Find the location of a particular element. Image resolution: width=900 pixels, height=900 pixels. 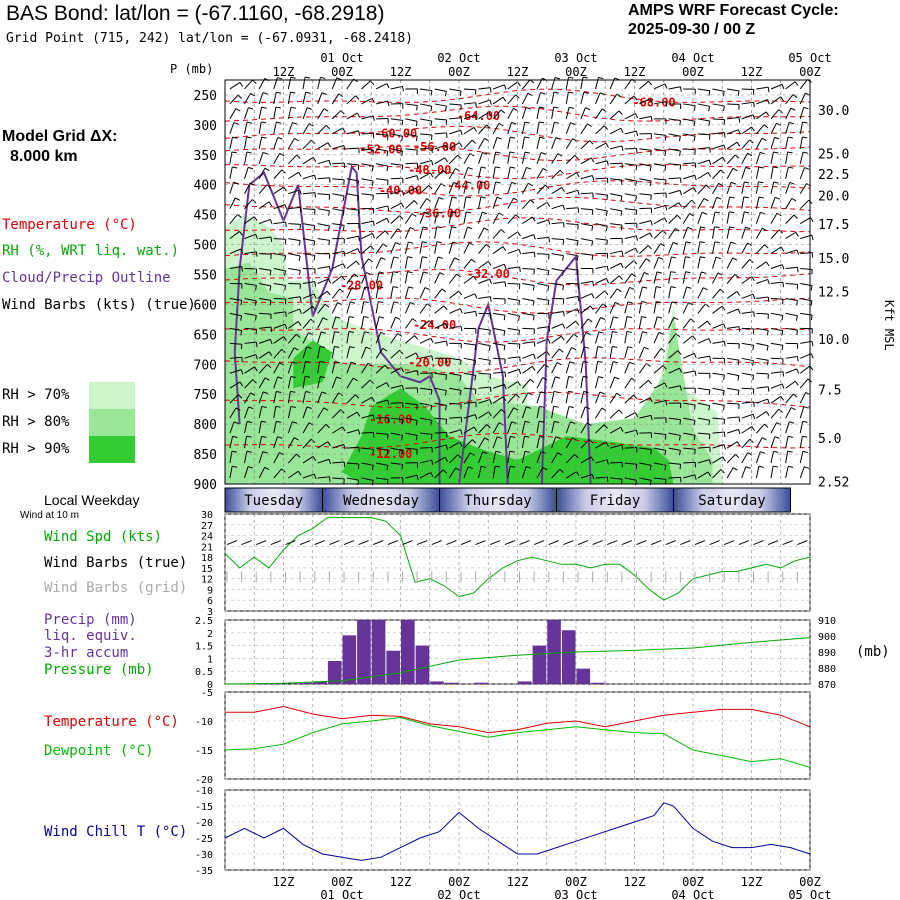

bottom-tick-label: 12Z is located at coordinates (752, 882).